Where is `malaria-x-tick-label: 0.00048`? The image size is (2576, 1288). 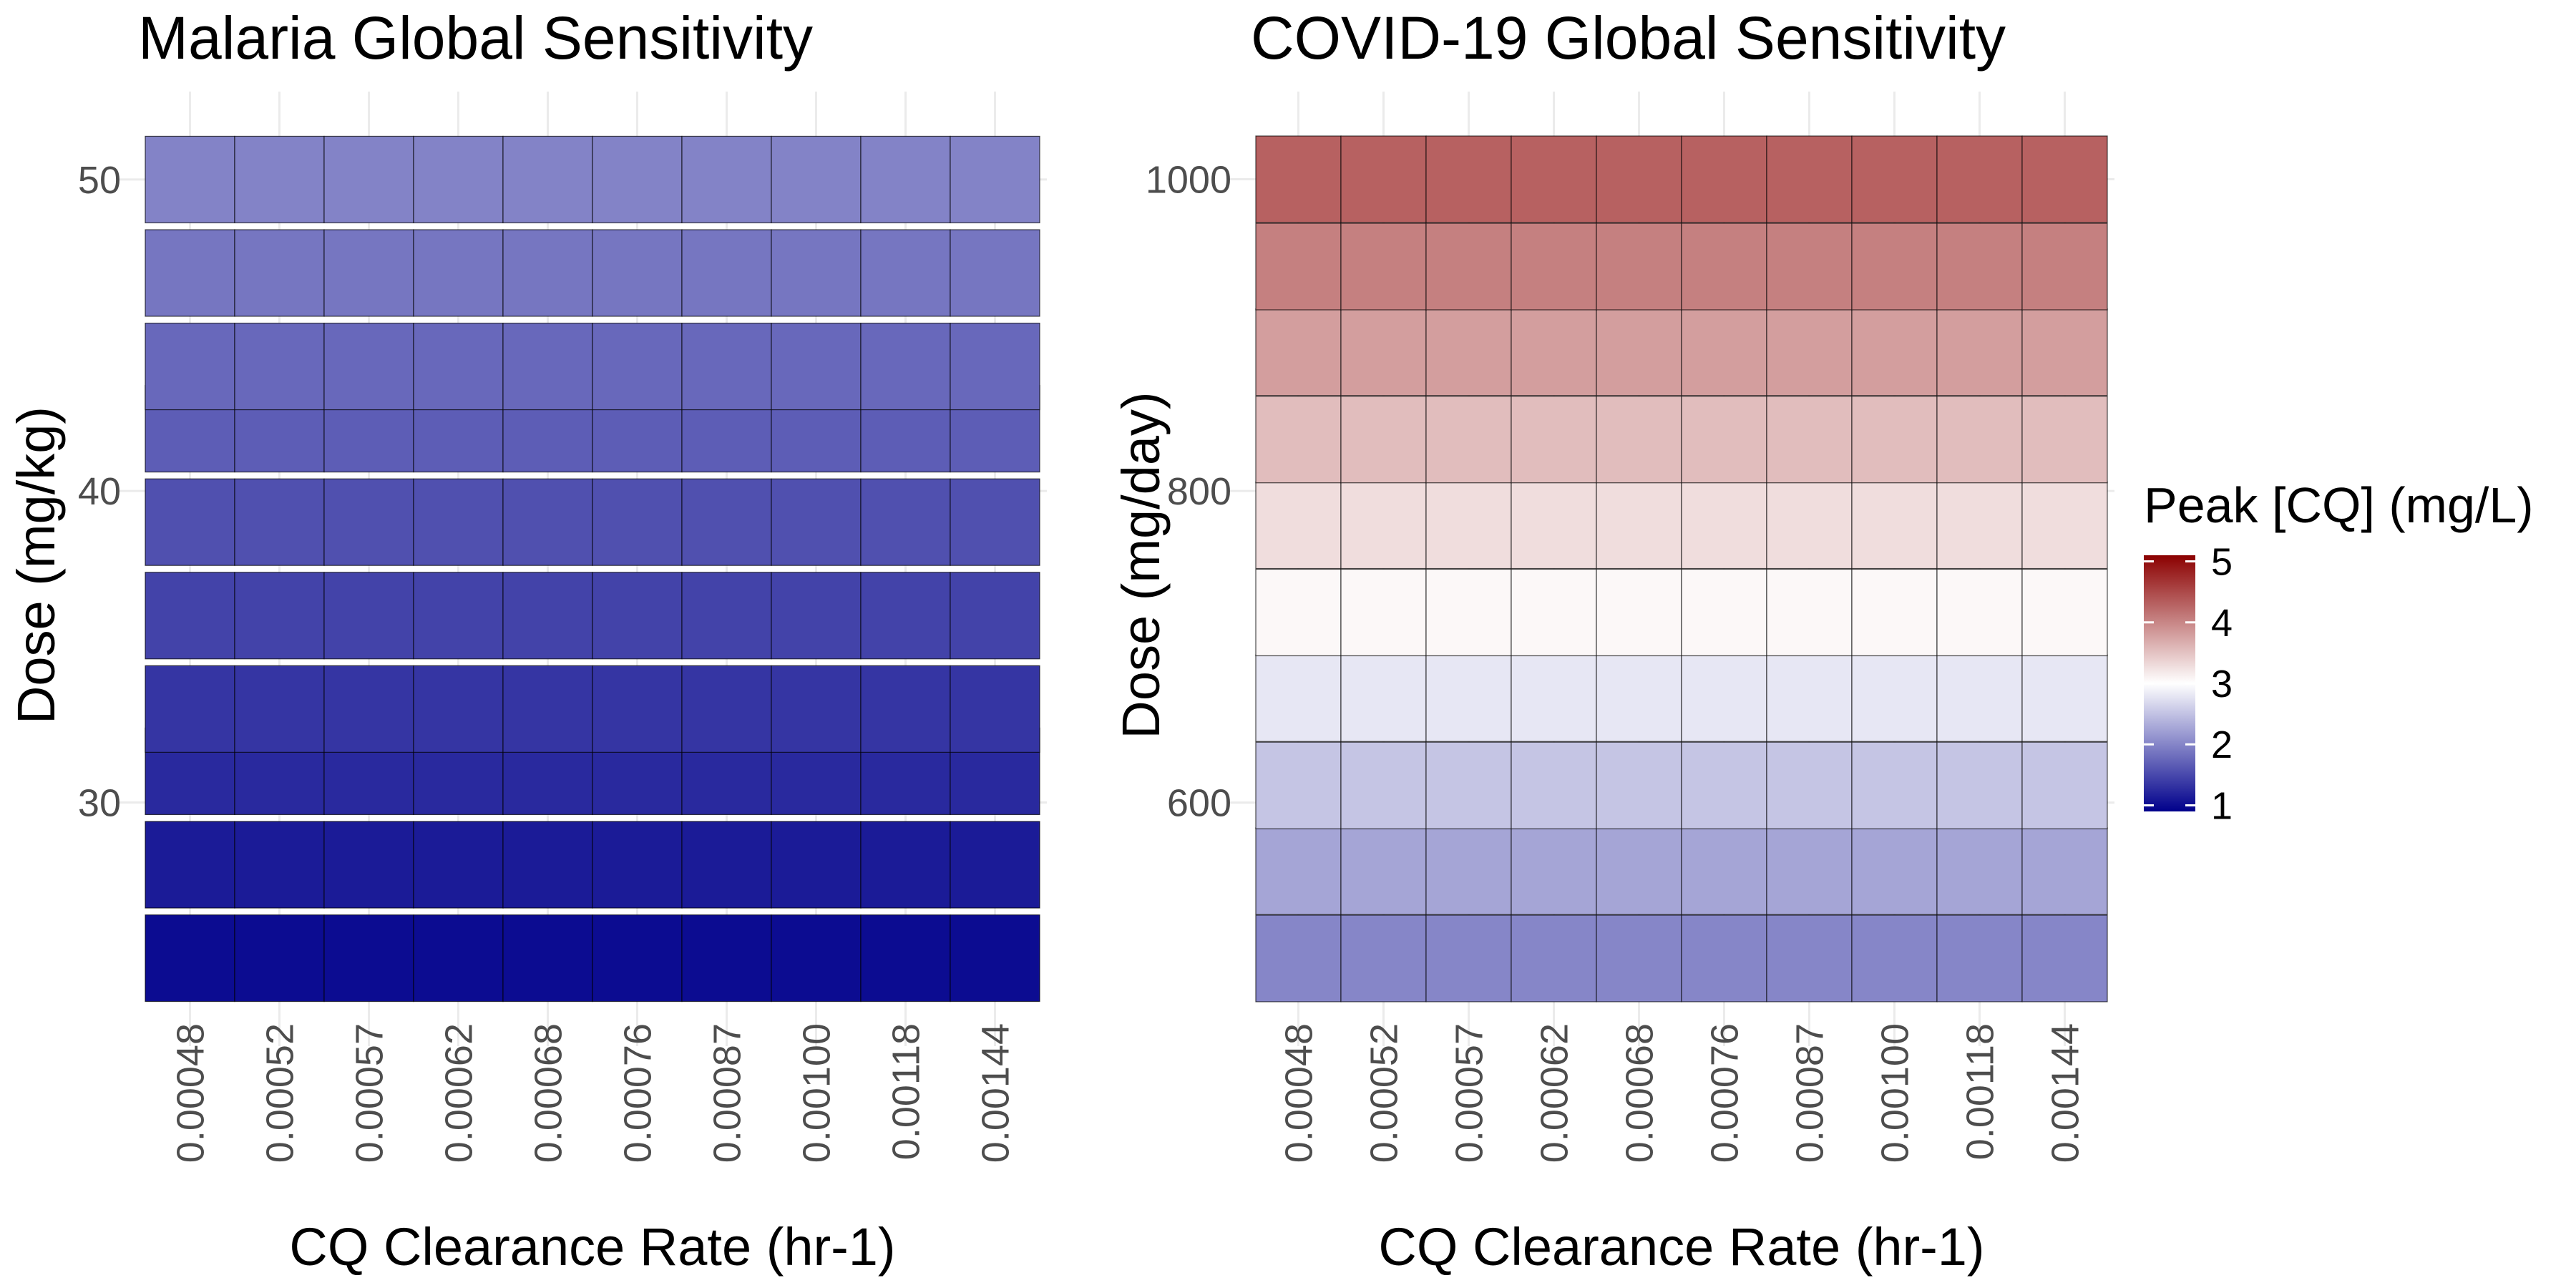
malaria-x-tick-label: 0.00048 is located at coordinates (191, 1093).